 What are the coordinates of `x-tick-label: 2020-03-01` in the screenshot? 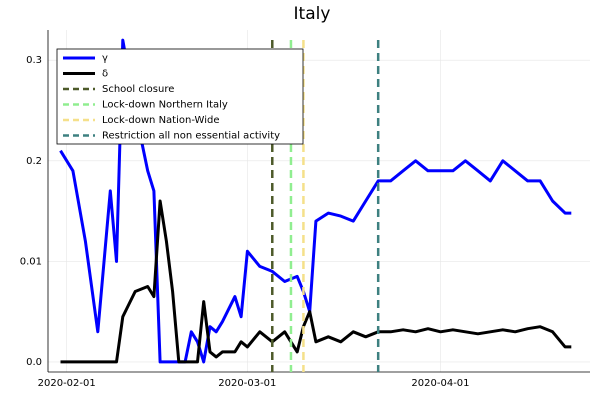 It's located at (247, 383).